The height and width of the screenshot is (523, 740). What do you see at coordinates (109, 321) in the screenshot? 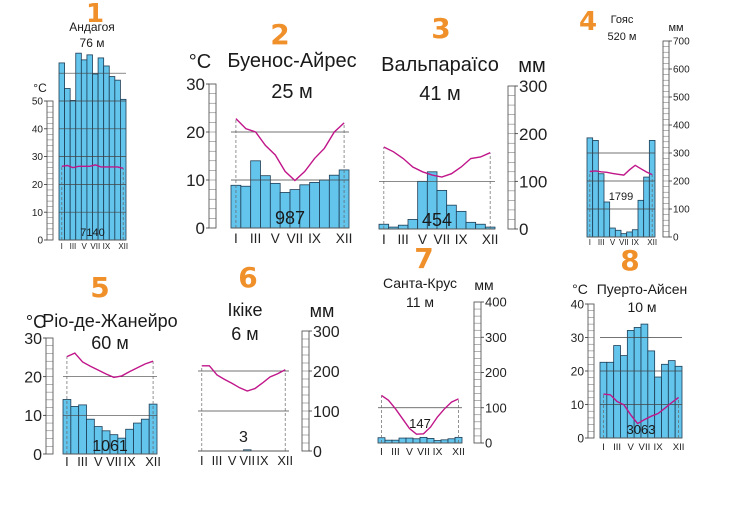
I see `station-name: Ріо-де-Жанейро` at bounding box center [109, 321].